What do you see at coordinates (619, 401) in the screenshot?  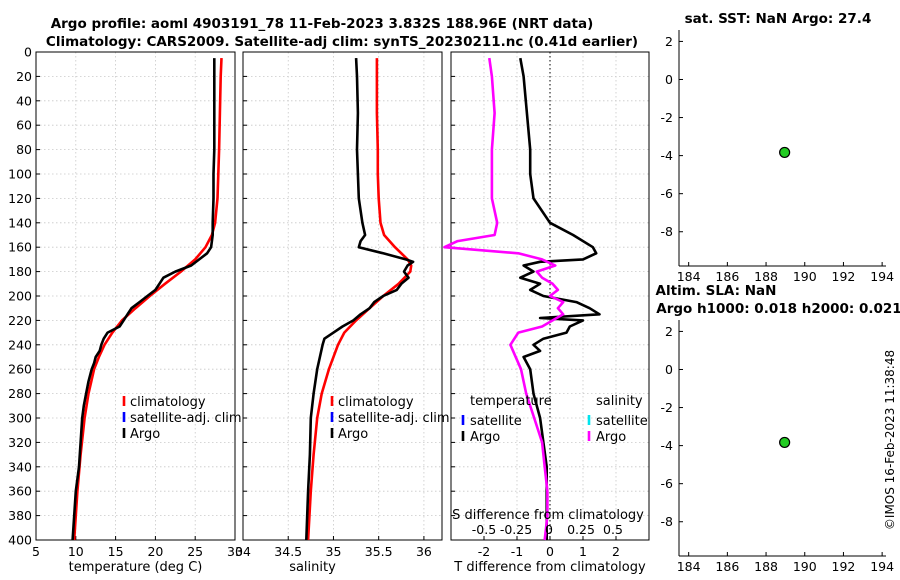 I see `legend-header-salinity: salinity` at bounding box center [619, 401].